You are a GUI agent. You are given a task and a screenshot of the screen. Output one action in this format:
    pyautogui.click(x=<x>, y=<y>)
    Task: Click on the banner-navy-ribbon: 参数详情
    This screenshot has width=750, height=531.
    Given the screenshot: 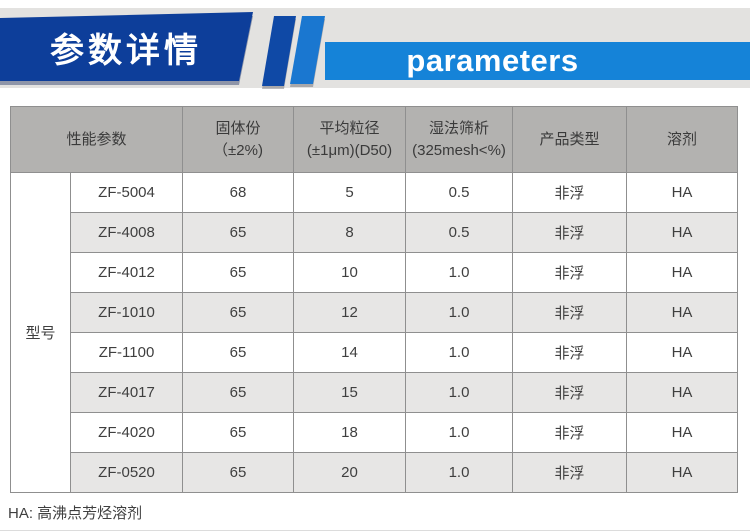 What is the action you would take?
    pyautogui.click(x=126, y=46)
    